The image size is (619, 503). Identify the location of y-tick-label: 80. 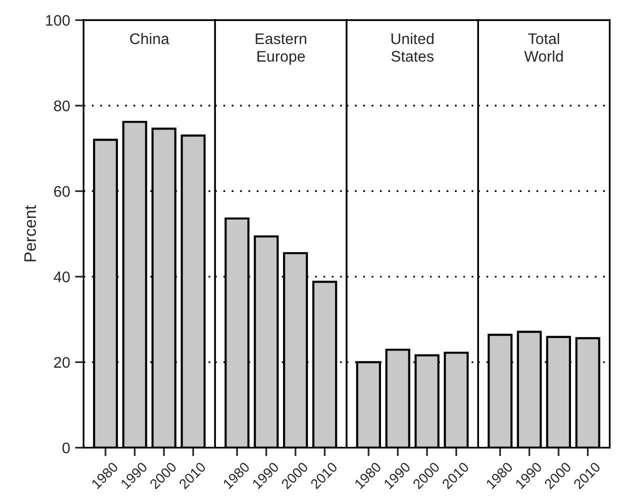
(62, 106).